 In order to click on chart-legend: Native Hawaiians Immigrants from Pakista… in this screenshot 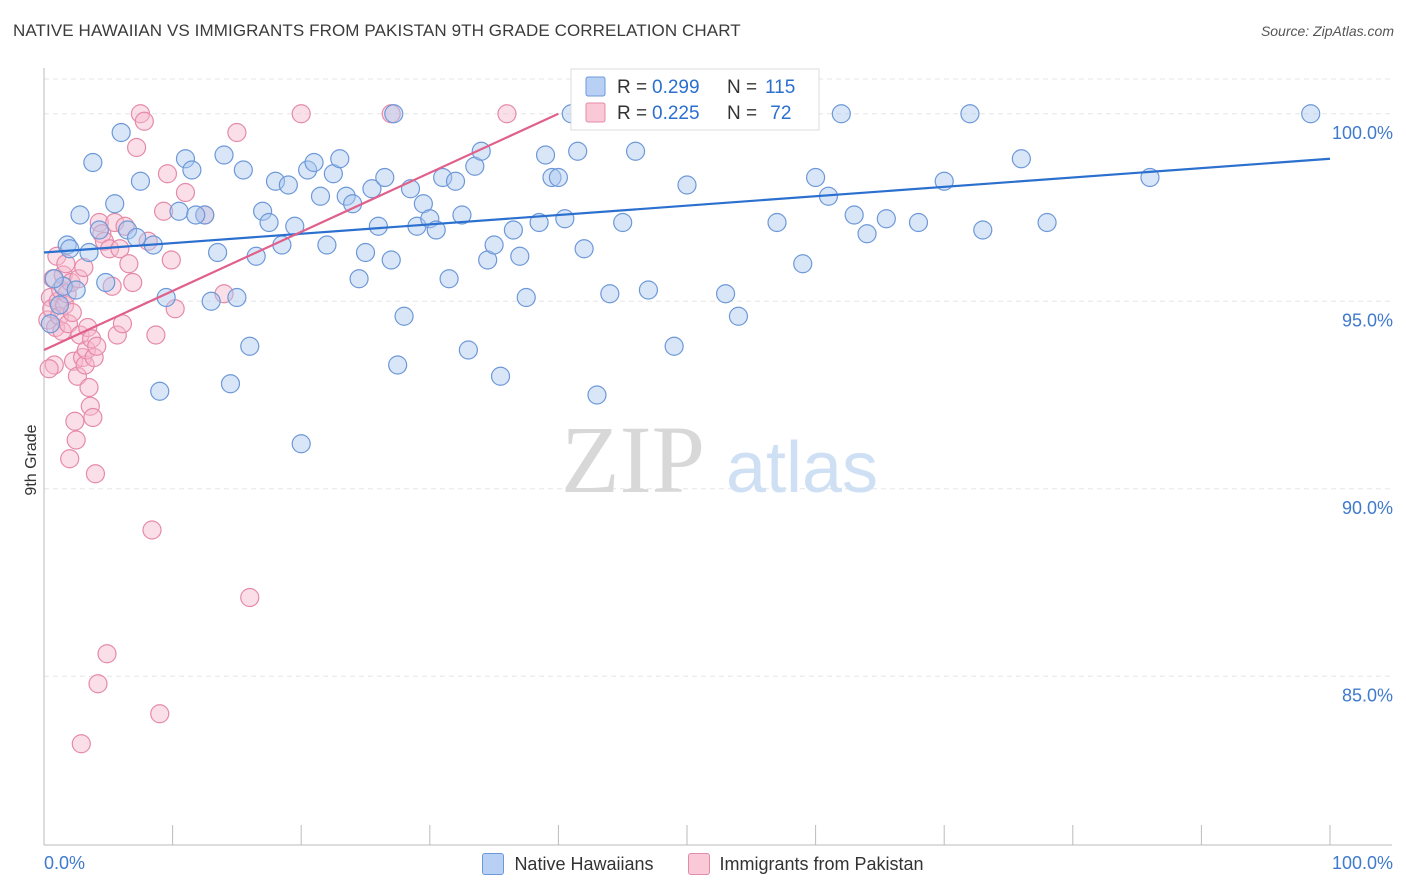, I will do `click(703, 864)`.